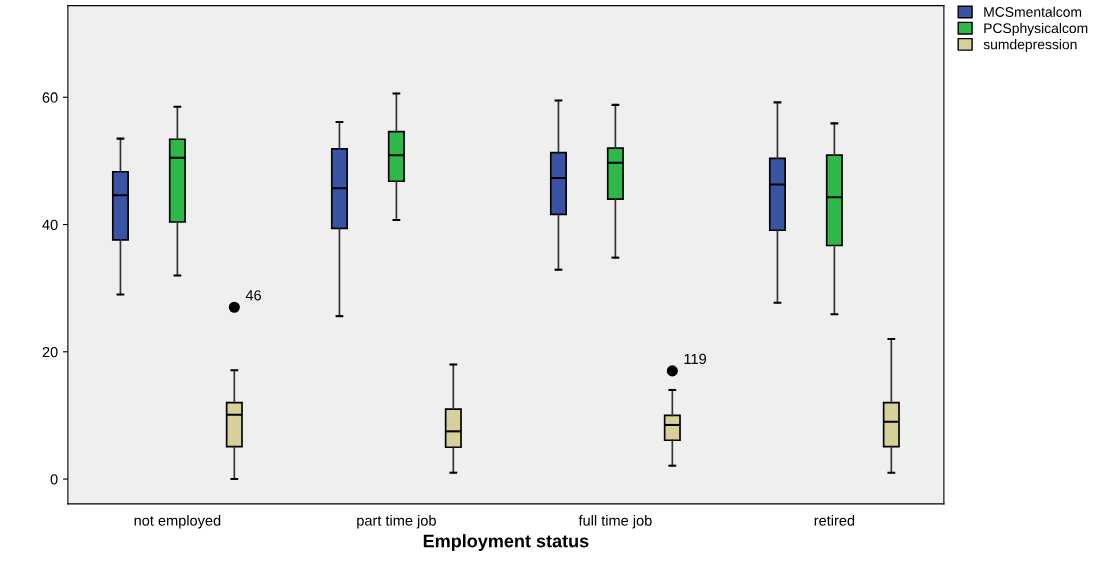 The height and width of the screenshot is (563, 1095). I want to click on y-tick-label: 20, so click(50, 352).